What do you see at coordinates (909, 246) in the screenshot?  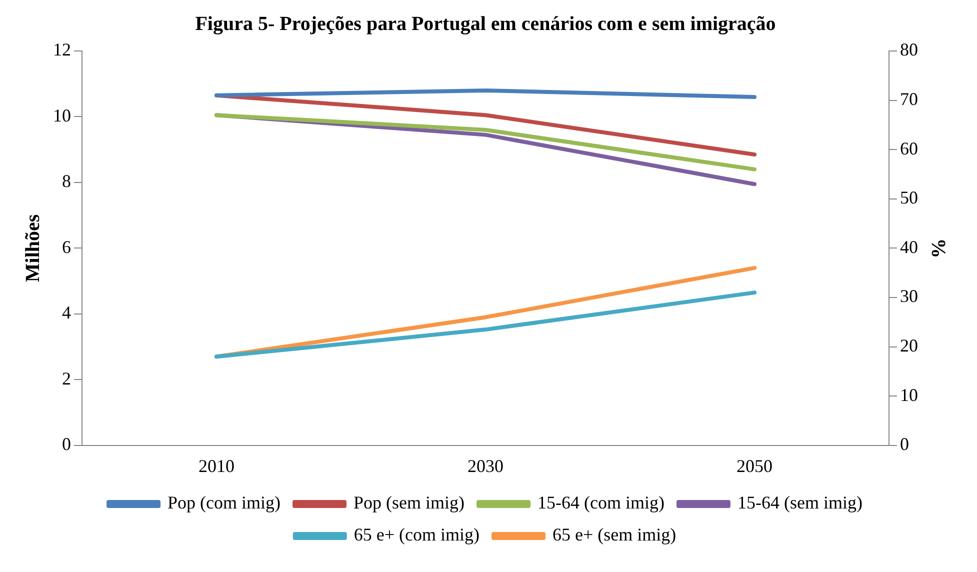 I see `y2-tick-label: 40` at bounding box center [909, 246].